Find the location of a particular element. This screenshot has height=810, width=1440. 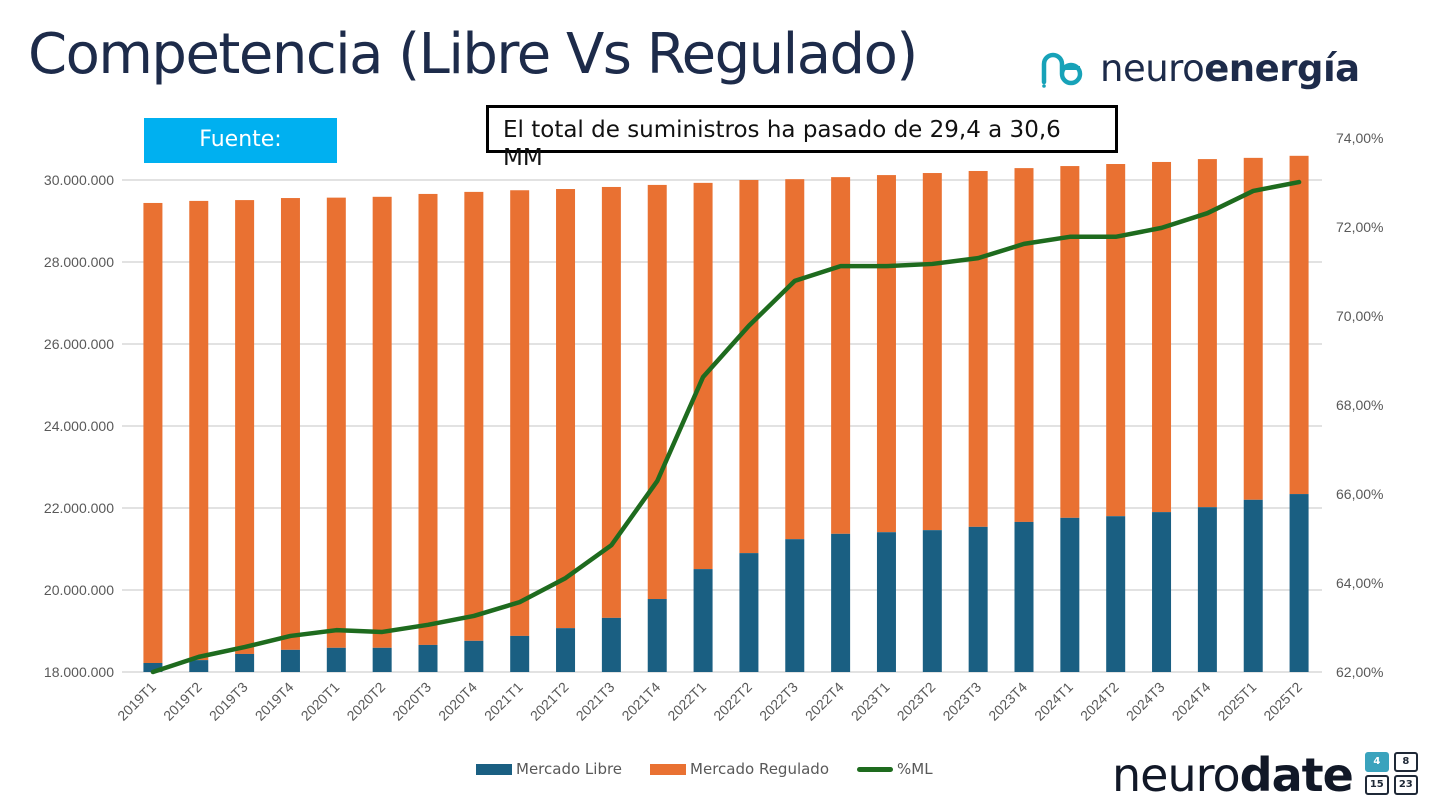

neuroenergia-logo: neuroenergía is located at coordinates (1199, 68).